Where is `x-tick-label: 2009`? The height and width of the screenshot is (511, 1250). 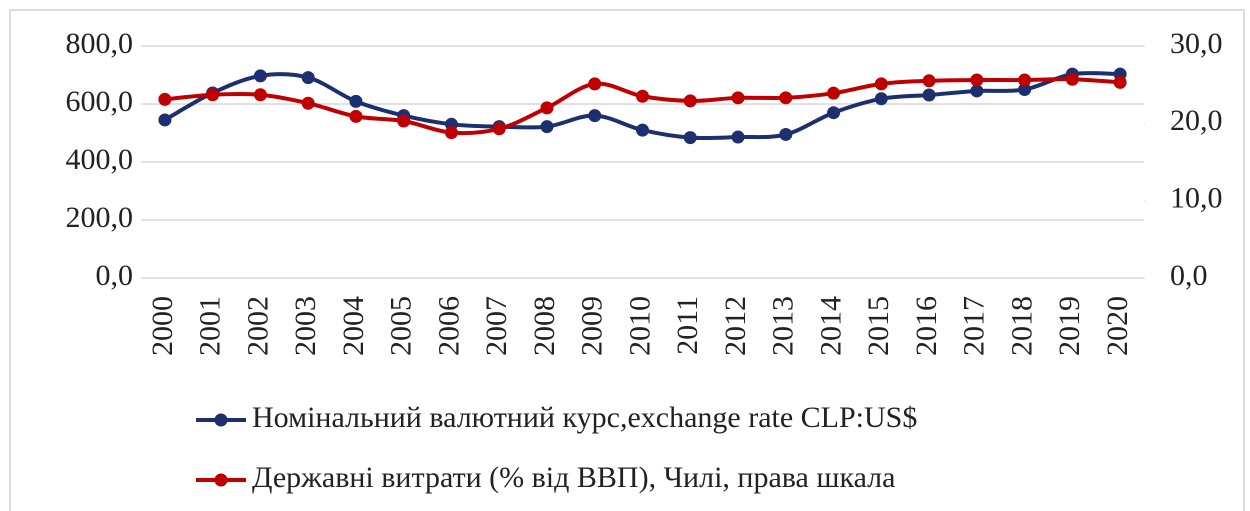 x-tick-label: 2009 is located at coordinates (592, 326).